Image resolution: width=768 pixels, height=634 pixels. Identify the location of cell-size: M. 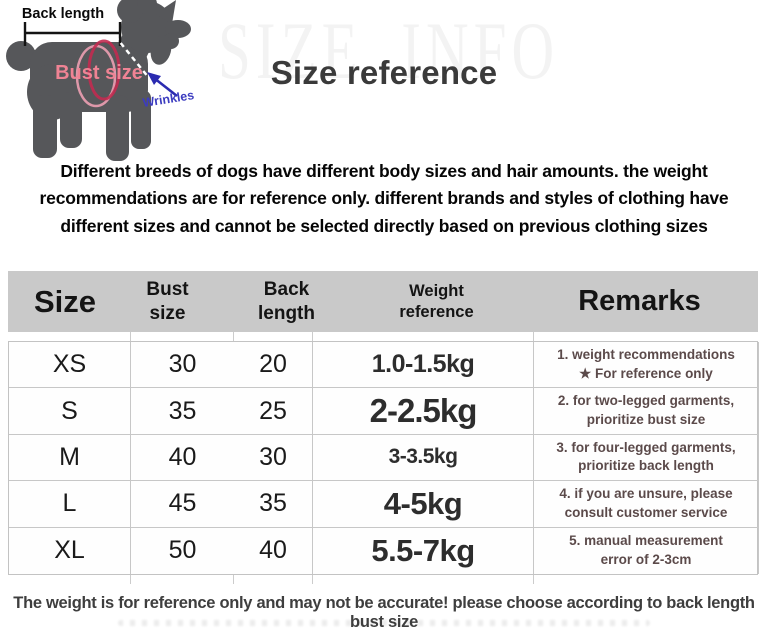
(70, 458).